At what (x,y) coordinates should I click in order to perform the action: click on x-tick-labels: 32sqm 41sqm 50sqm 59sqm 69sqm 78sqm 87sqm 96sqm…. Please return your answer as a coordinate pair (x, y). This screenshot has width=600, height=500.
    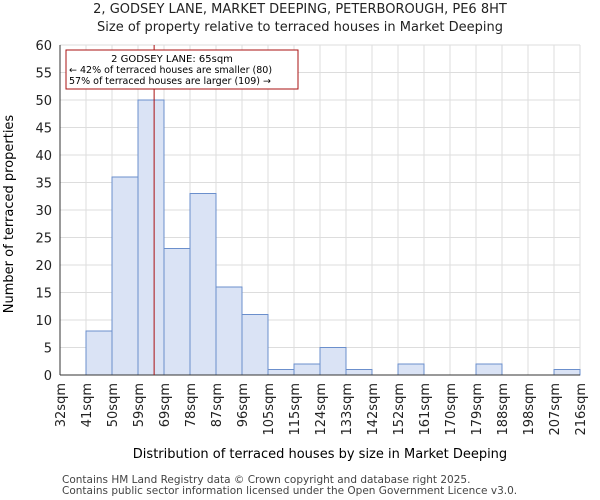
    Looking at the image, I should click on (321, 409).